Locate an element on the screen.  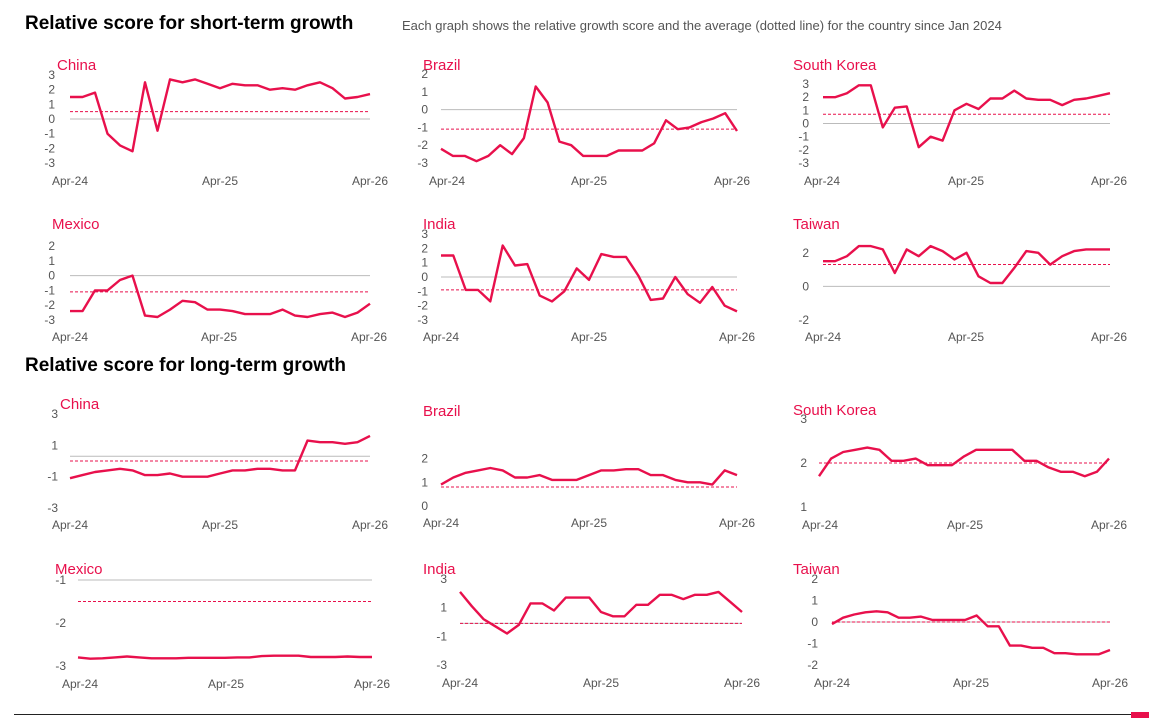
chart-panel: Mexico-1 -2 -3 Apr-24 Apr-25 Apr-26 is located at coordinates (222, 626).